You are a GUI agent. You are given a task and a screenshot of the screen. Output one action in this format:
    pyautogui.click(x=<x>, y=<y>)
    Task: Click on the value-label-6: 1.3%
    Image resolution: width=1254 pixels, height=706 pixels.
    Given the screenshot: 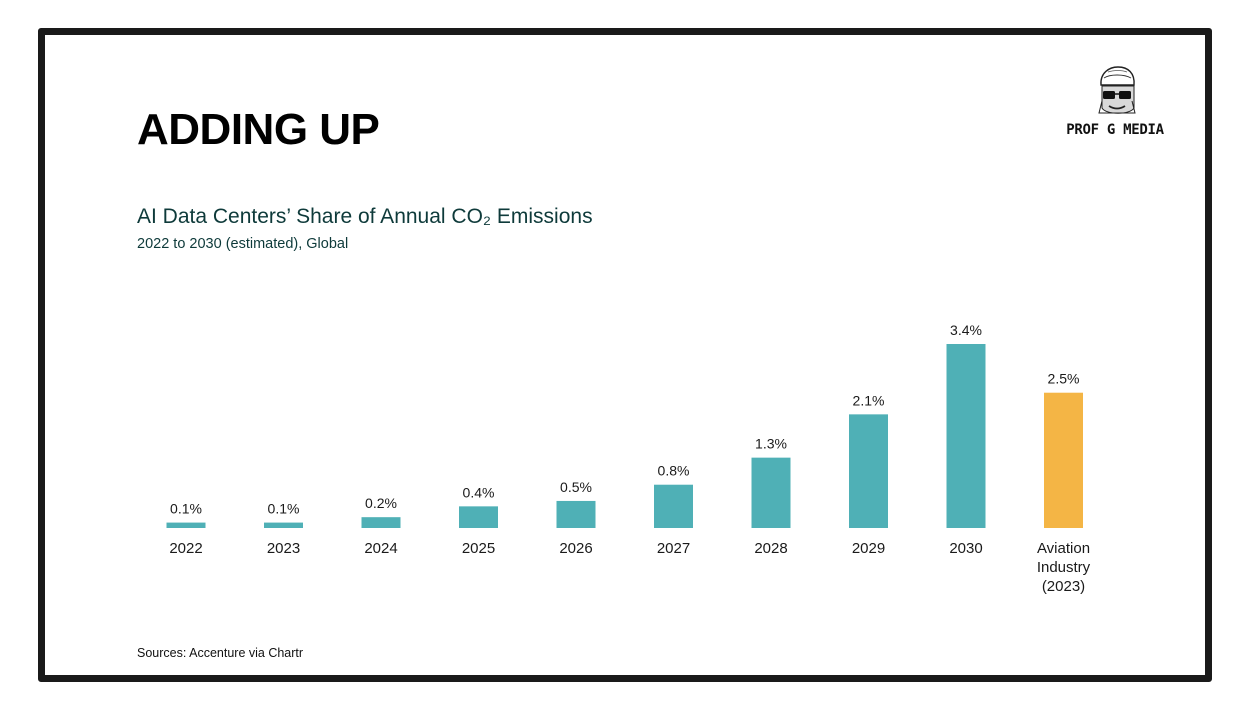 What is the action you would take?
    pyautogui.click(x=771, y=444)
    